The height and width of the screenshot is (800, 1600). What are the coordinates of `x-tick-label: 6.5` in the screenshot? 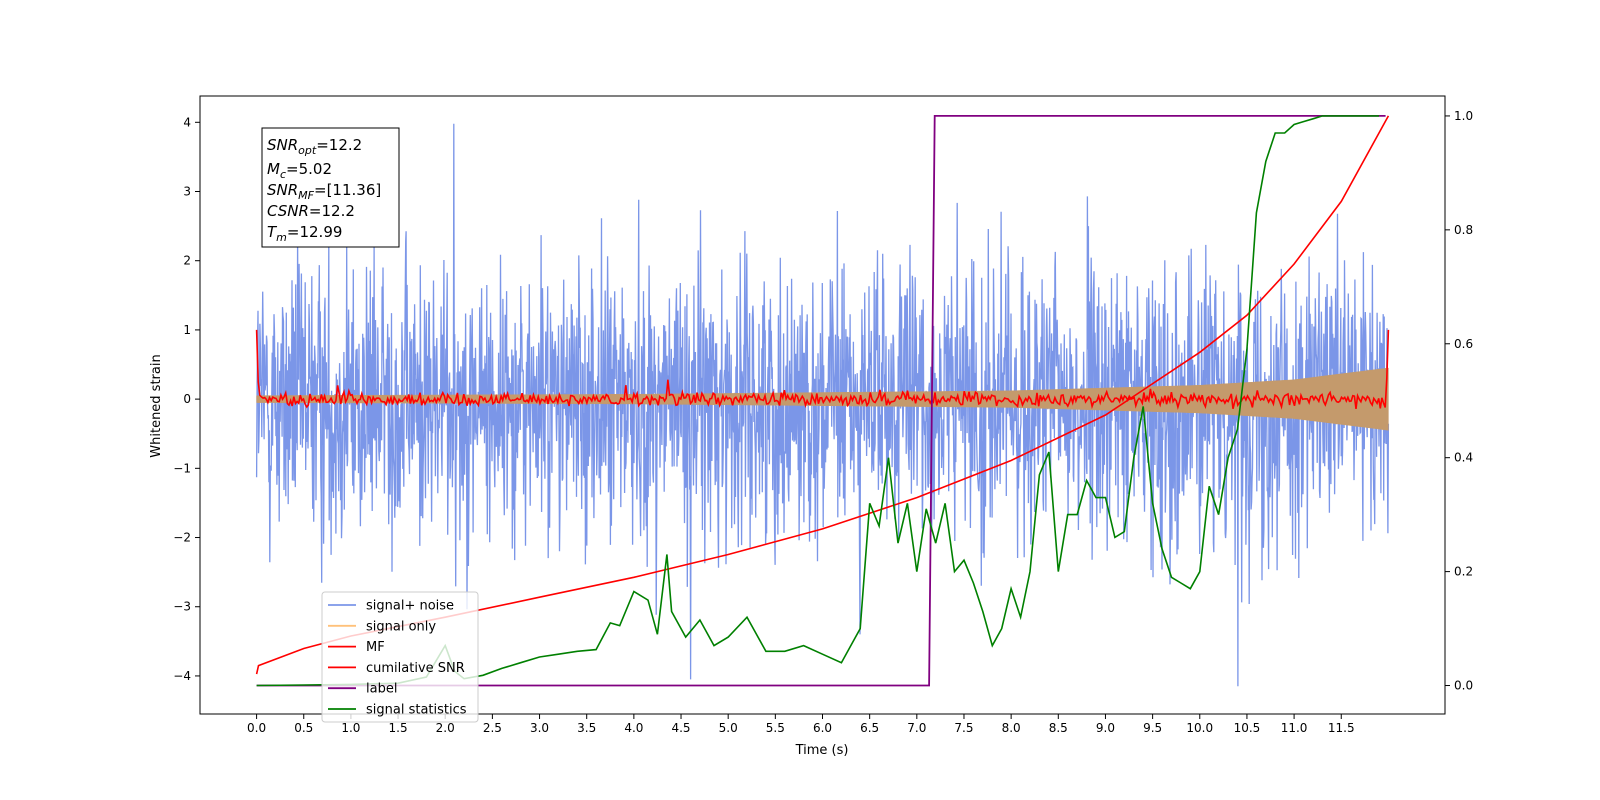 It's located at (869, 728).